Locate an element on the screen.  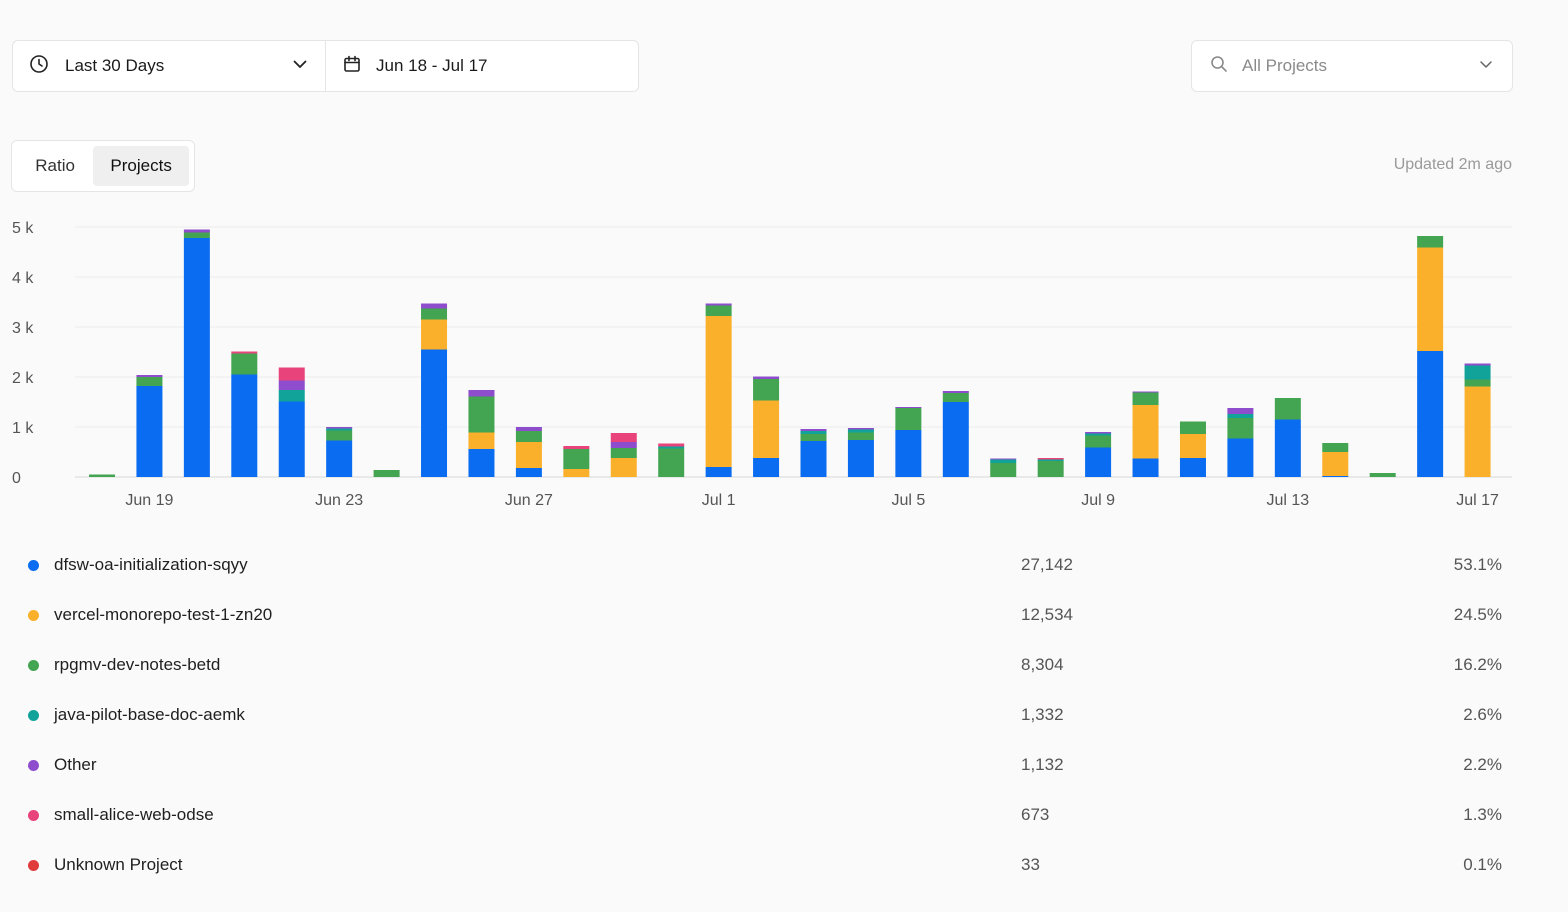
tab-ratio: Ratio is located at coordinates (55, 165).